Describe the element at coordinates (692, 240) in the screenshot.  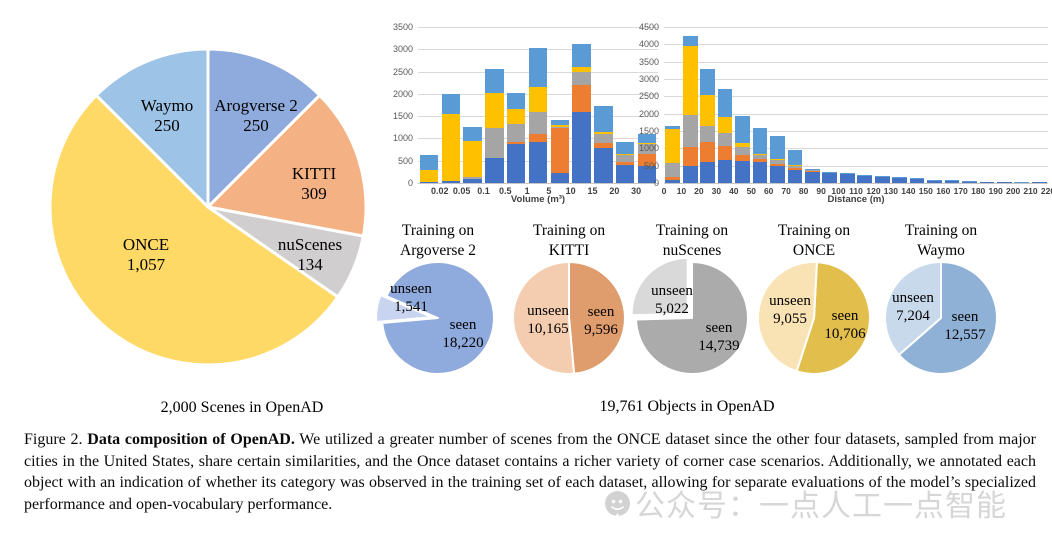
I see `training-nuscenes-title: Training on nuScenes` at that location.